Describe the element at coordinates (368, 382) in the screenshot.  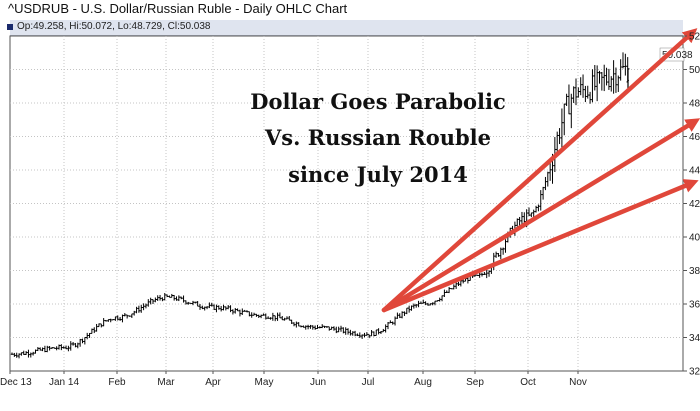
I see `x-tick-label: Jul` at that location.